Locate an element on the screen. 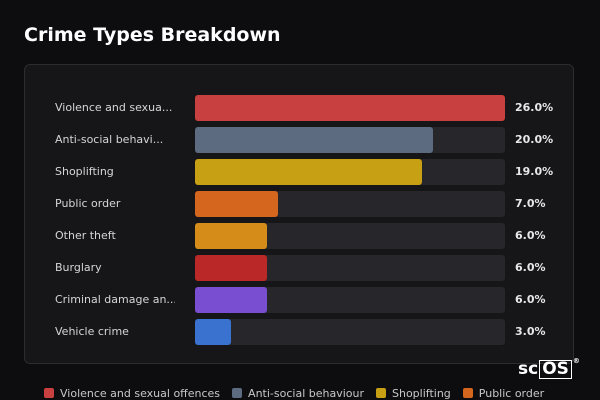 The height and width of the screenshot is (400, 600). chart-title: Crime Types Breakdown is located at coordinates (152, 35).